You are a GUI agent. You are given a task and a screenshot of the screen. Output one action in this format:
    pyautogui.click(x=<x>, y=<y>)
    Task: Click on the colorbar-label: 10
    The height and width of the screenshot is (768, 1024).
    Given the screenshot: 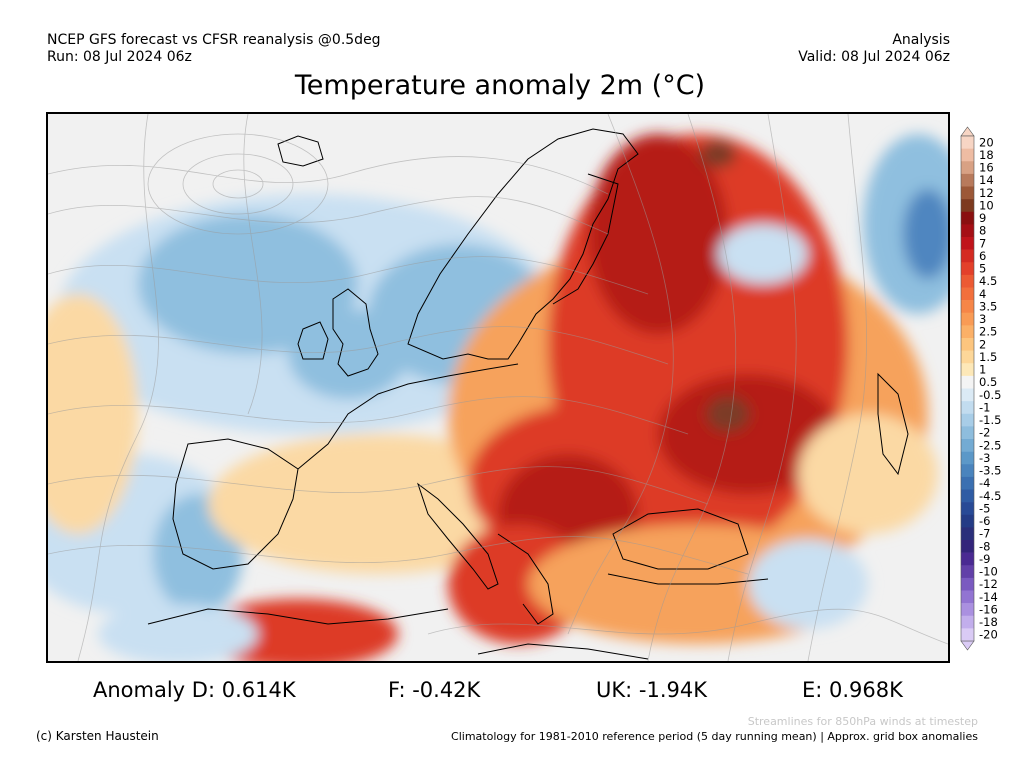 What is the action you would take?
    pyautogui.click(x=986, y=205)
    